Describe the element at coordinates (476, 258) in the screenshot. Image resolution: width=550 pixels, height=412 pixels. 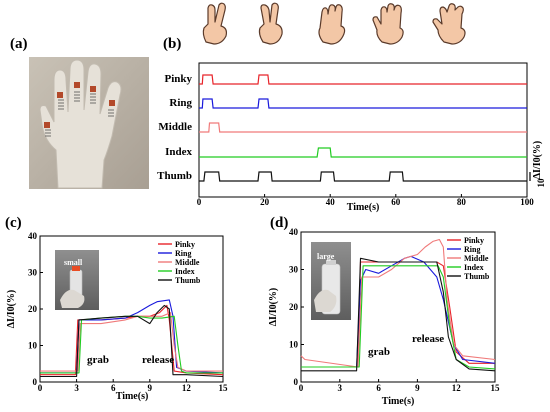
I see `panel-d-legend-middle: Middle` at that location.